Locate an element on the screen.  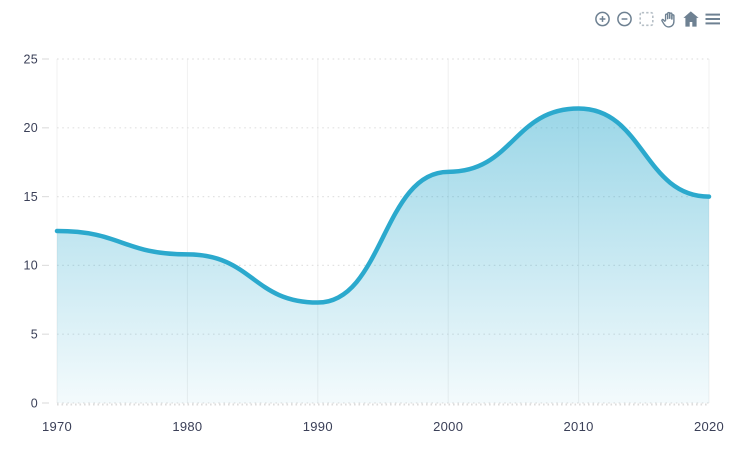
x-axis-labels: 1970 1980 1990 2000 2010 2020 is located at coordinates (383, 426).